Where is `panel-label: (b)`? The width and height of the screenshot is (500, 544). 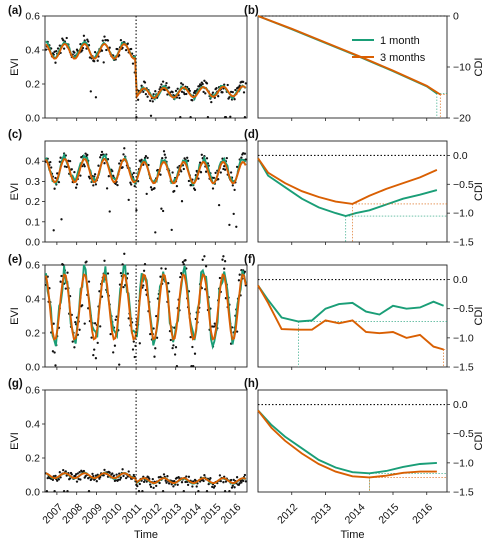
panel-label: (b) is located at coordinates (251, 11).